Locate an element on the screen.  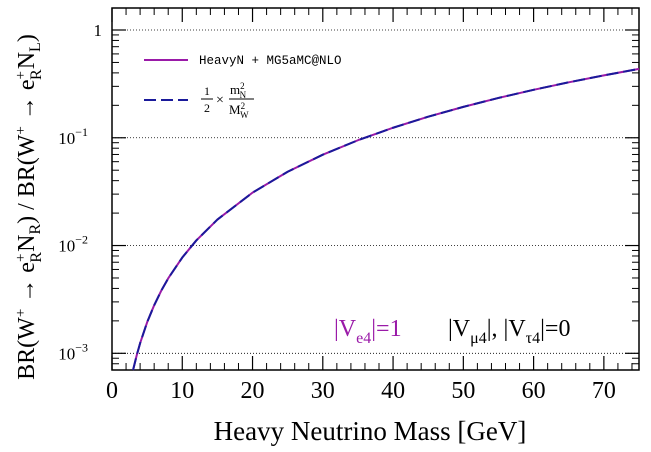
x-tick-label-2: 20 is located at coordinates (253, 391).